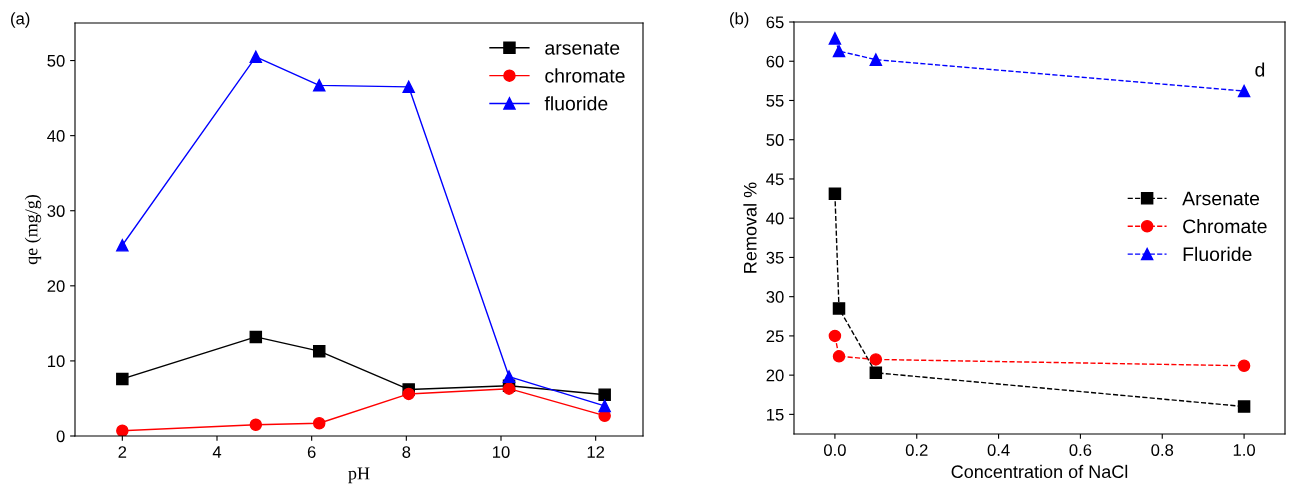 The width and height of the screenshot is (1294, 494). I want to click on legend-label: fluoride, so click(576, 103).